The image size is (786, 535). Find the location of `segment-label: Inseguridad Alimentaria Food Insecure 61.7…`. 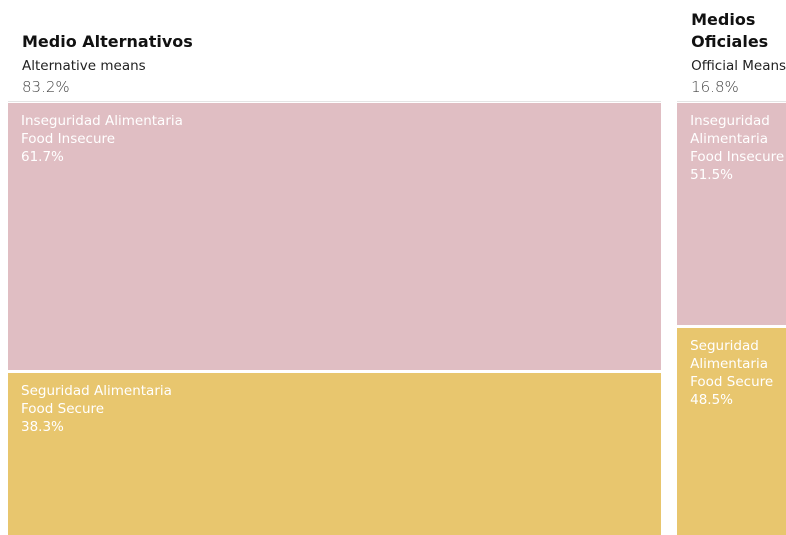

segment-label: Inseguridad Alimentaria Food Insecure 61.7… is located at coordinates (335, 139).